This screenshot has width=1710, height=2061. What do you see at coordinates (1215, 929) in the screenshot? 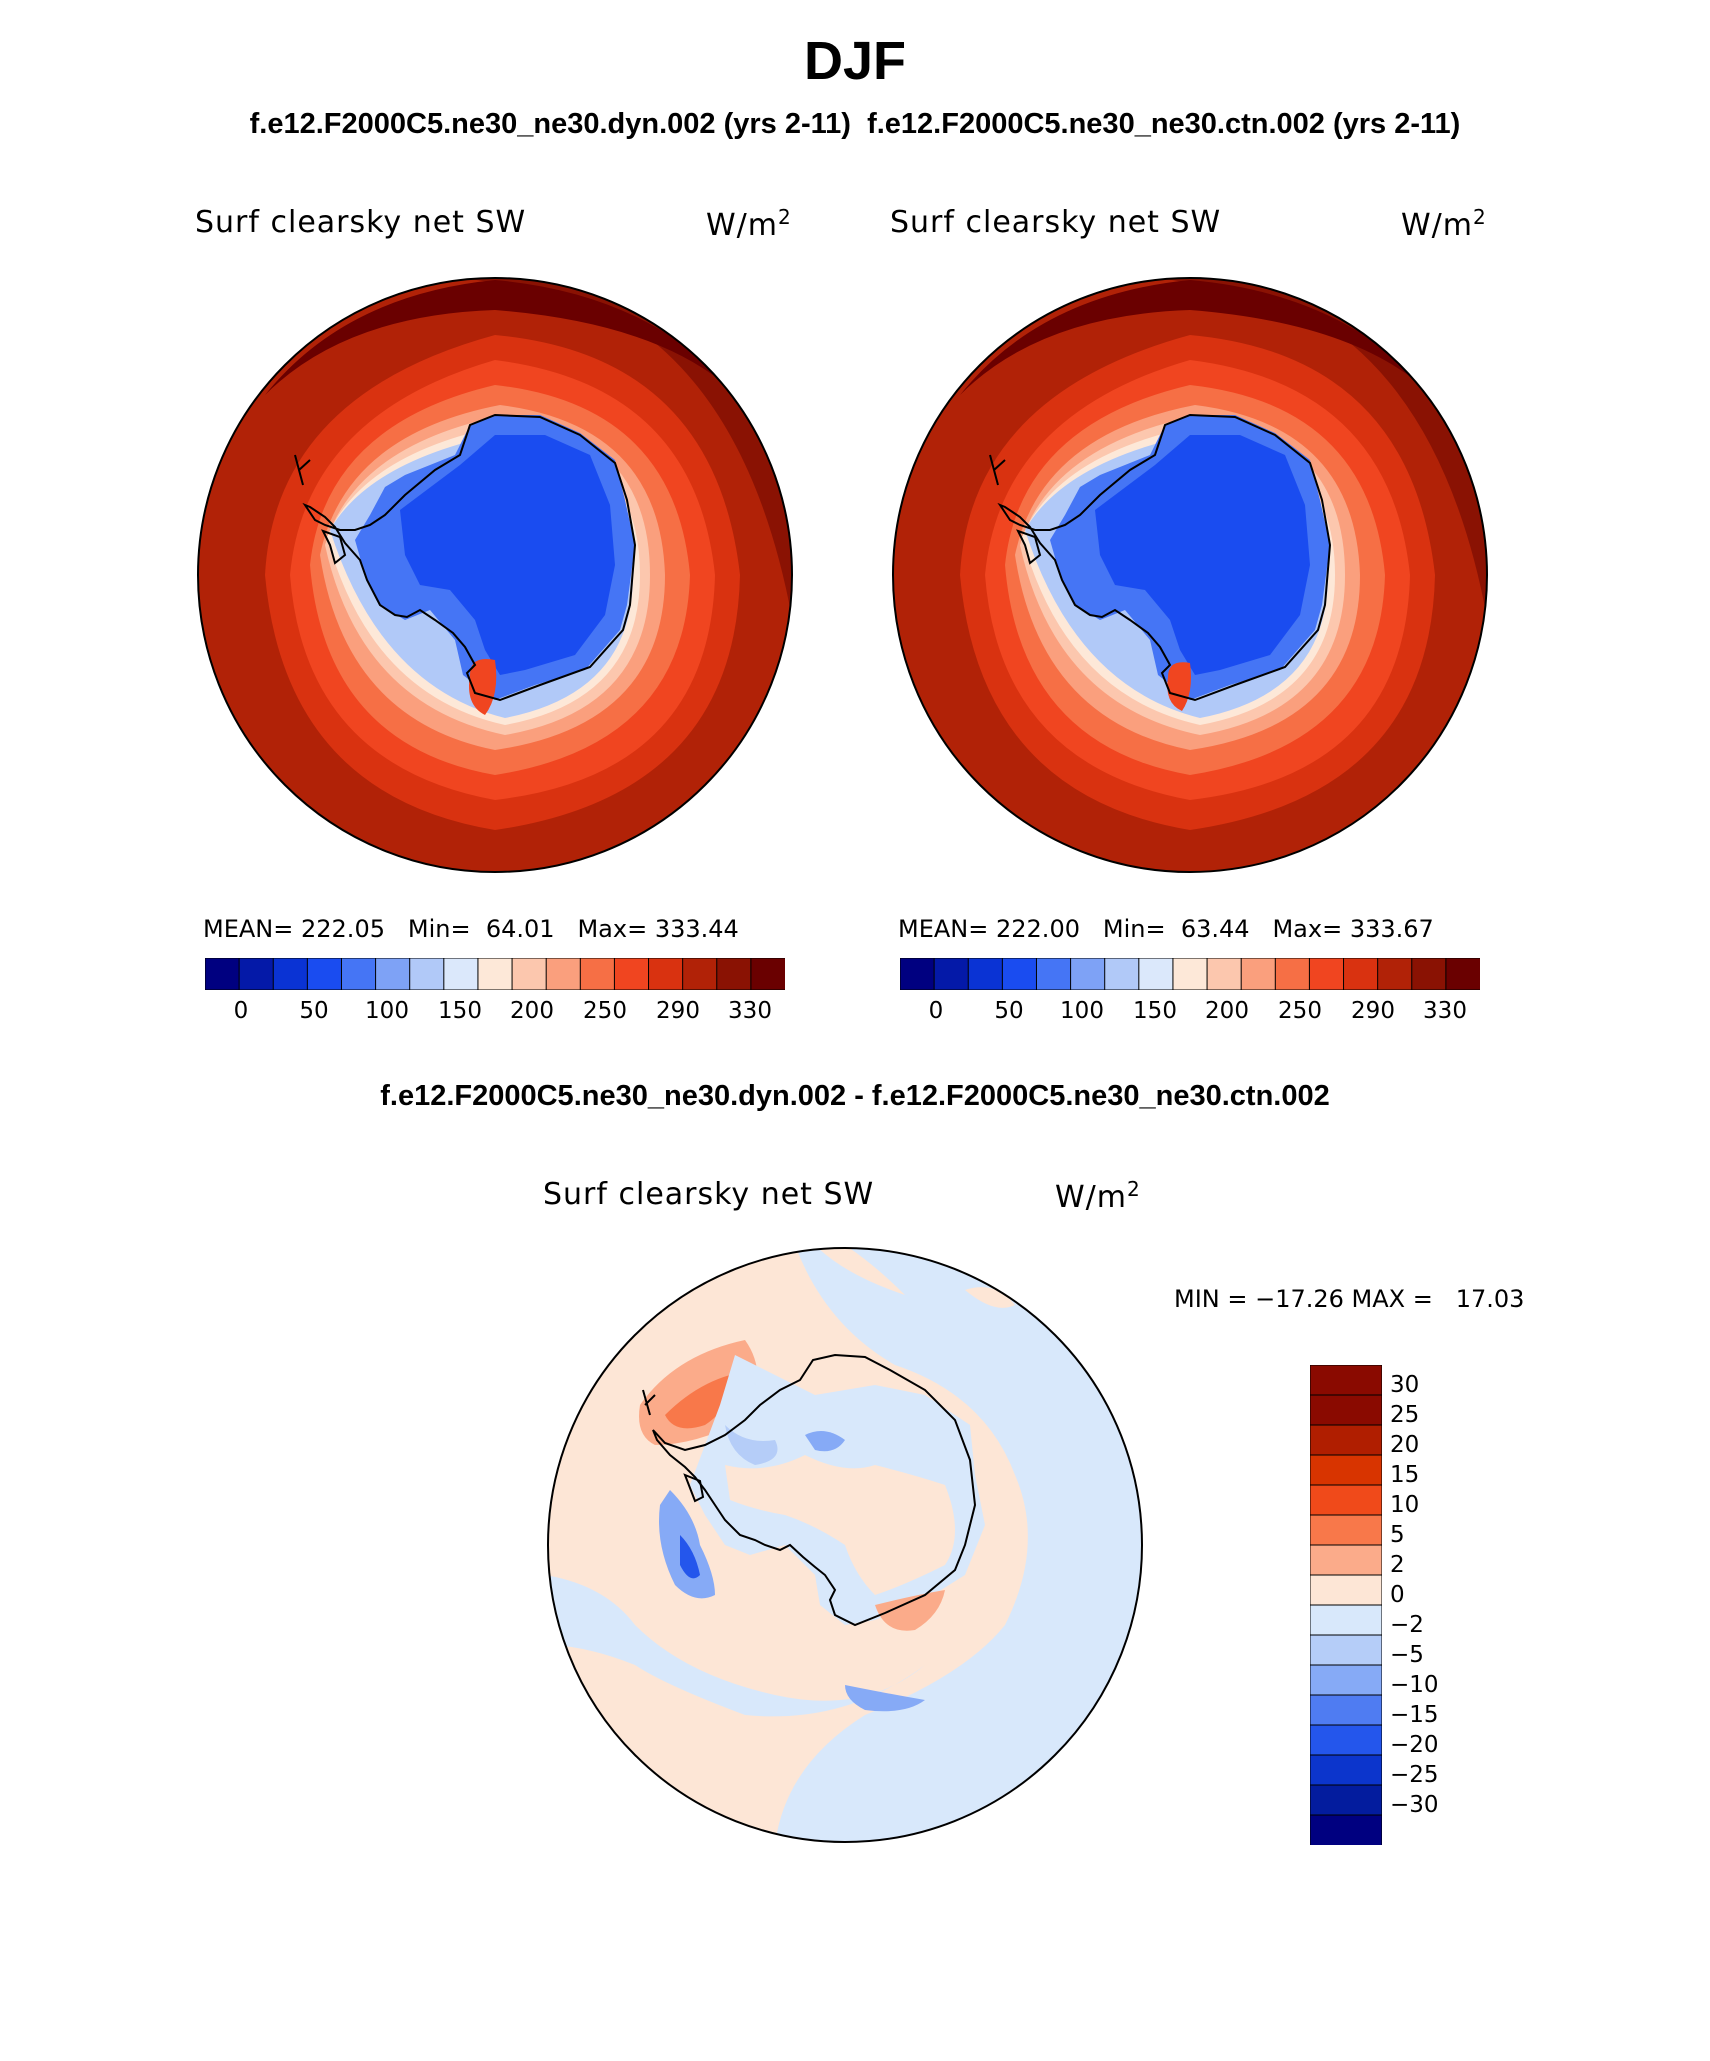
I see `panel2-min-value: 63.44` at bounding box center [1215, 929].